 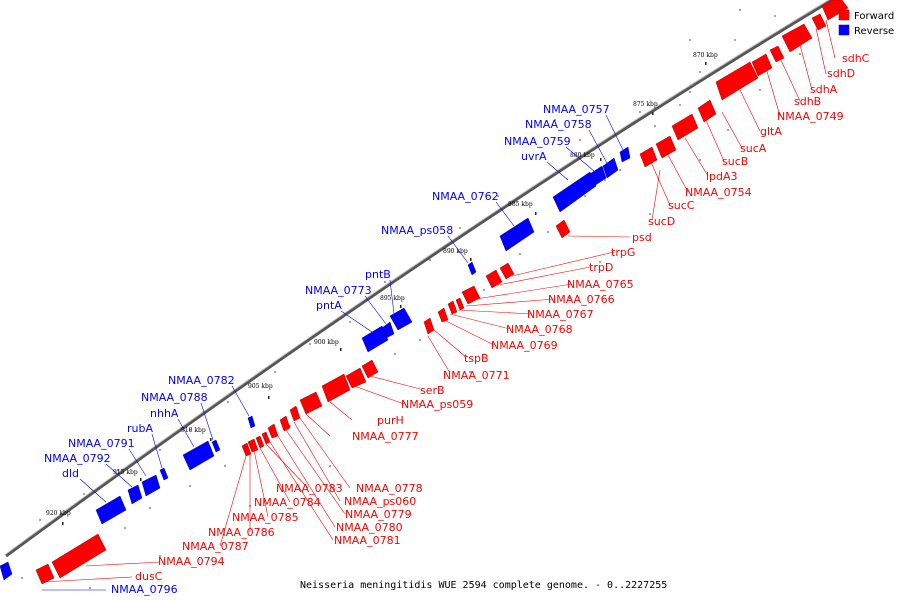 What do you see at coordinates (367, 540) in the screenshot?
I see `gene-label-NMAA_0781: NMAA_0781` at bounding box center [367, 540].